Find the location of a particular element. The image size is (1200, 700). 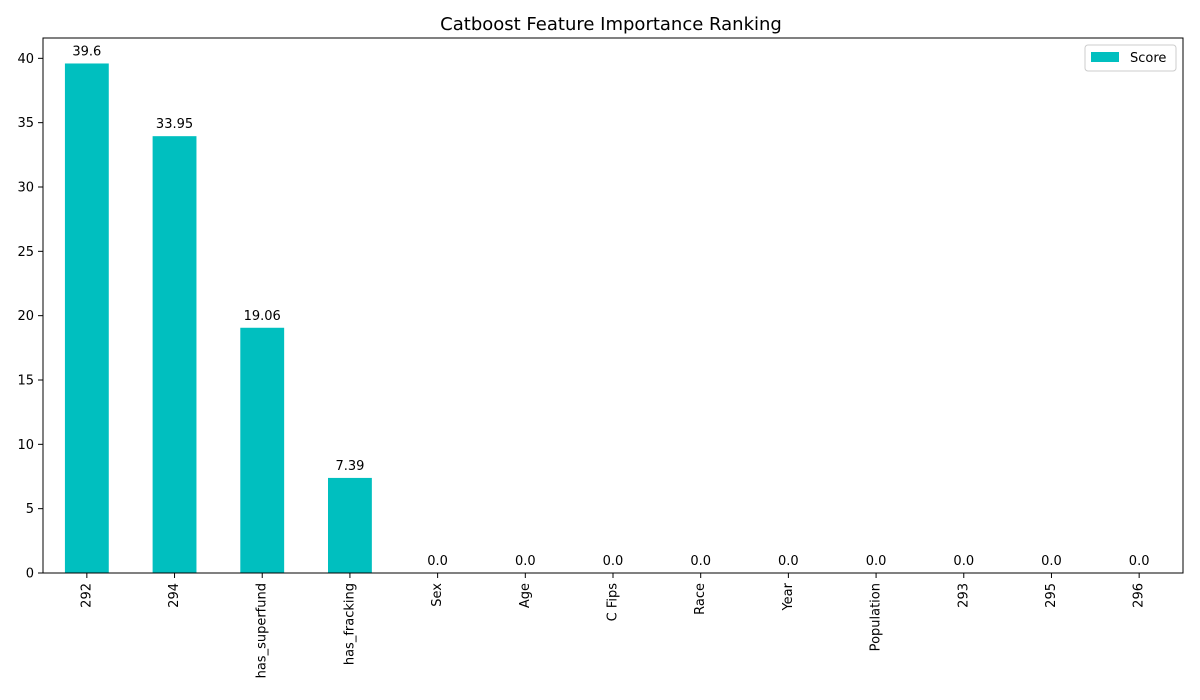

y-tick-label: 0 is located at coordinates (30, 574).